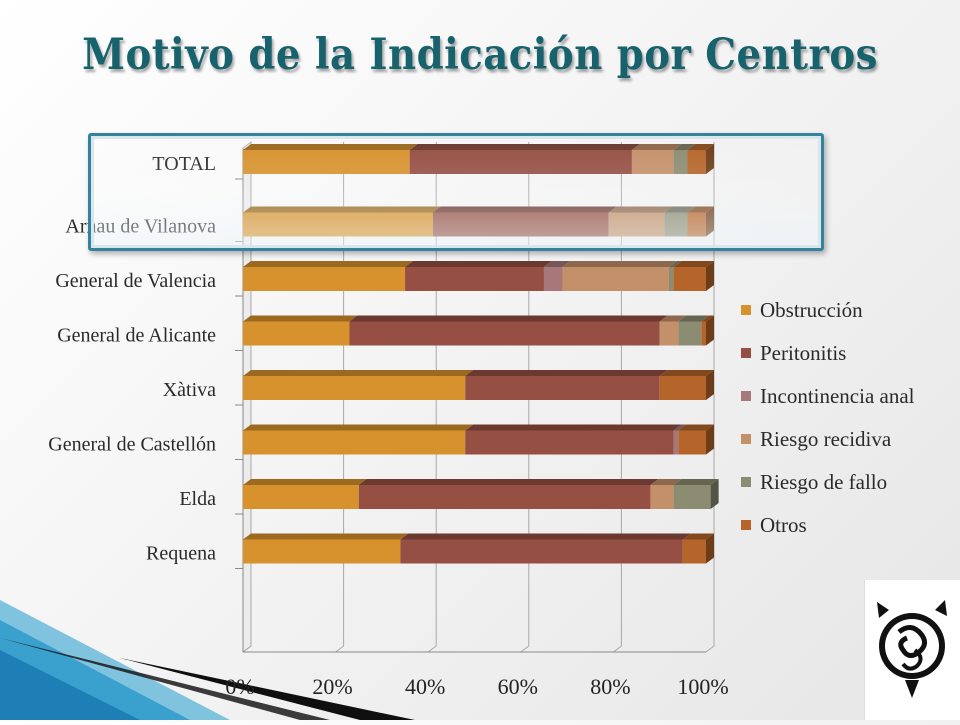 The width and height of the screenshot is (960, 725). Describe the element at coordinates (425, 686) in the screenshot. I see `x-tick-label: 40%` at that location.